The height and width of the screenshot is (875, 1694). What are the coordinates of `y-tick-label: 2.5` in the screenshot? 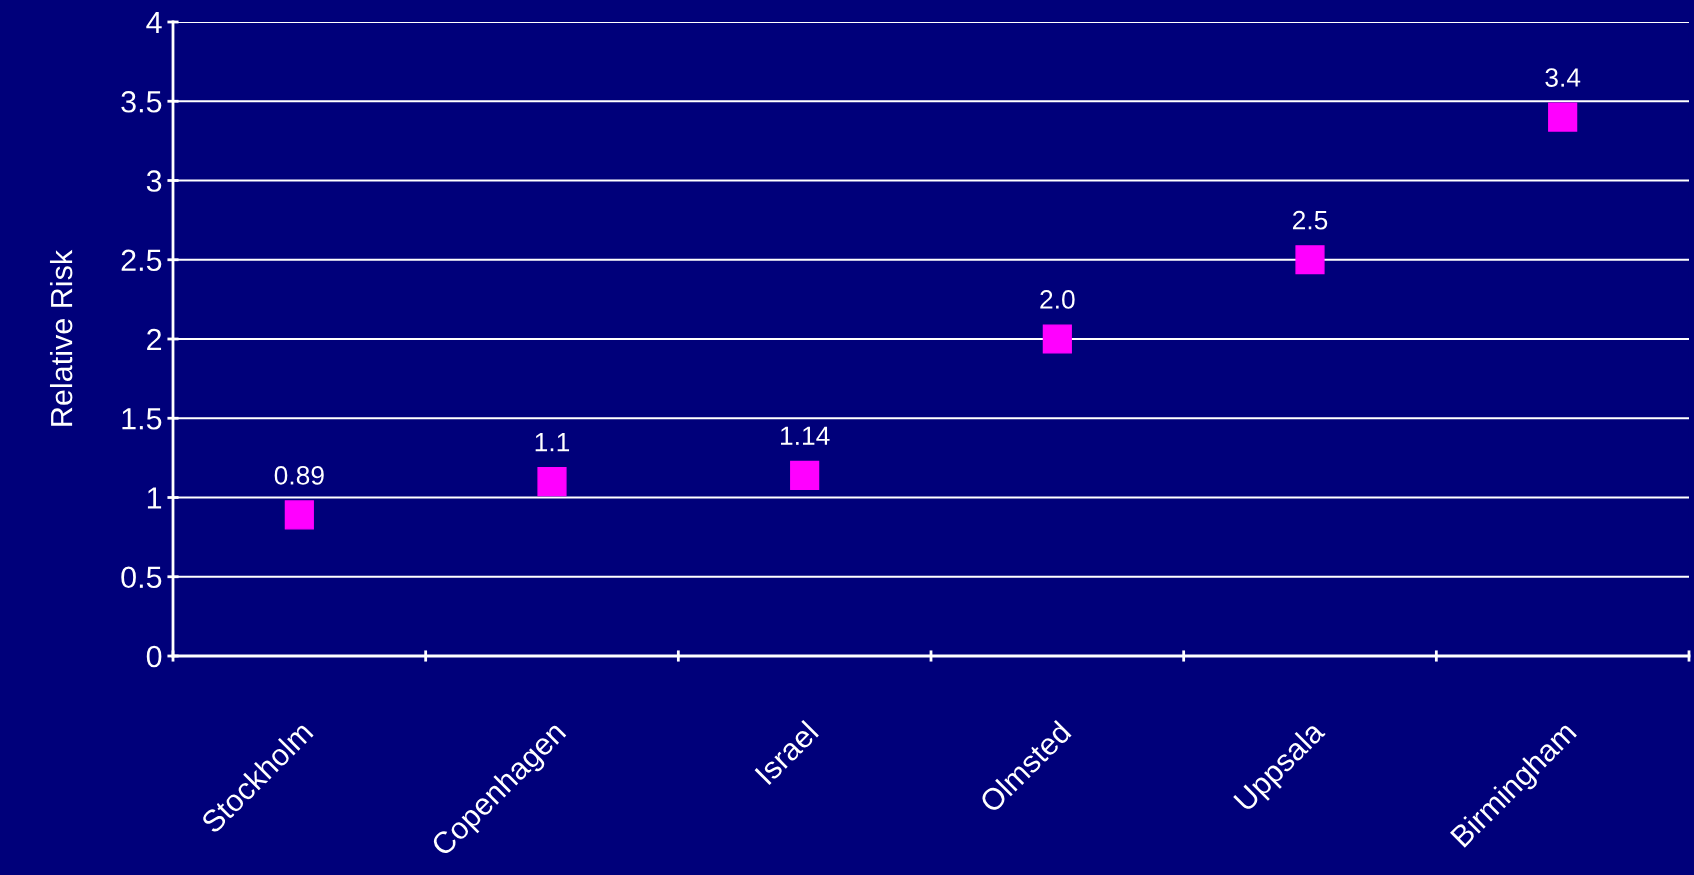 It's located at (141, 260).